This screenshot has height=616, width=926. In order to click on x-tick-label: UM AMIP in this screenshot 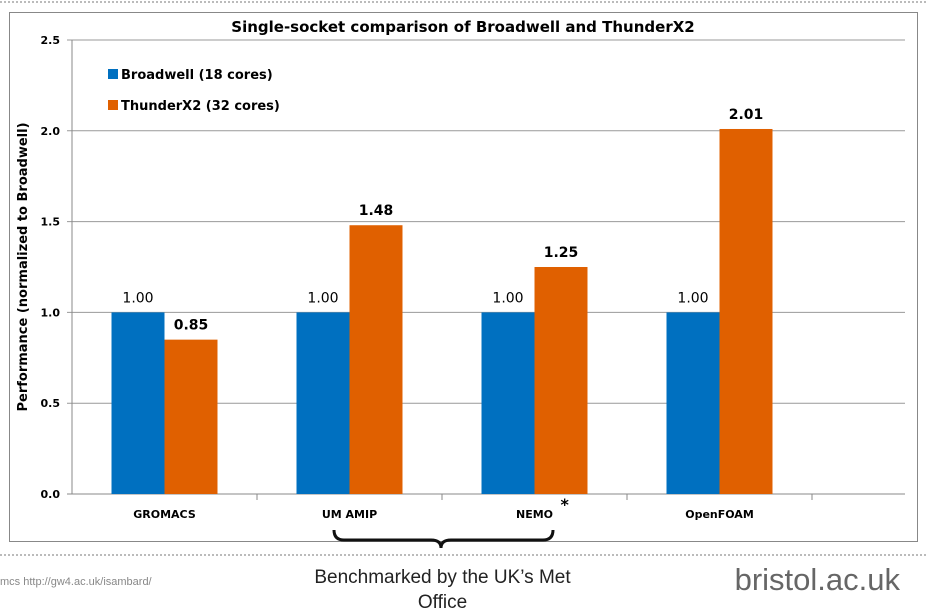, I will do `click(349, 514)`.